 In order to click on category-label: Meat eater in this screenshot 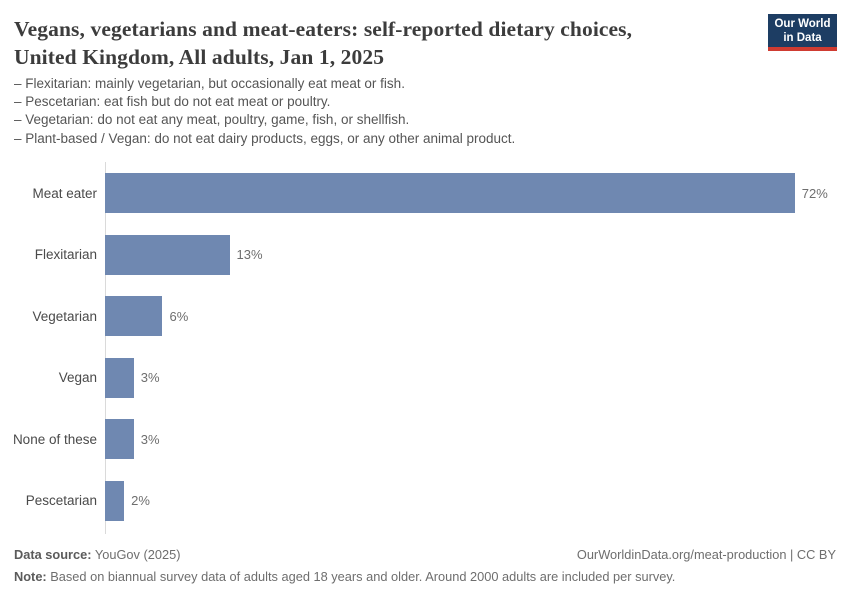, I will do `click(64, 193)`.